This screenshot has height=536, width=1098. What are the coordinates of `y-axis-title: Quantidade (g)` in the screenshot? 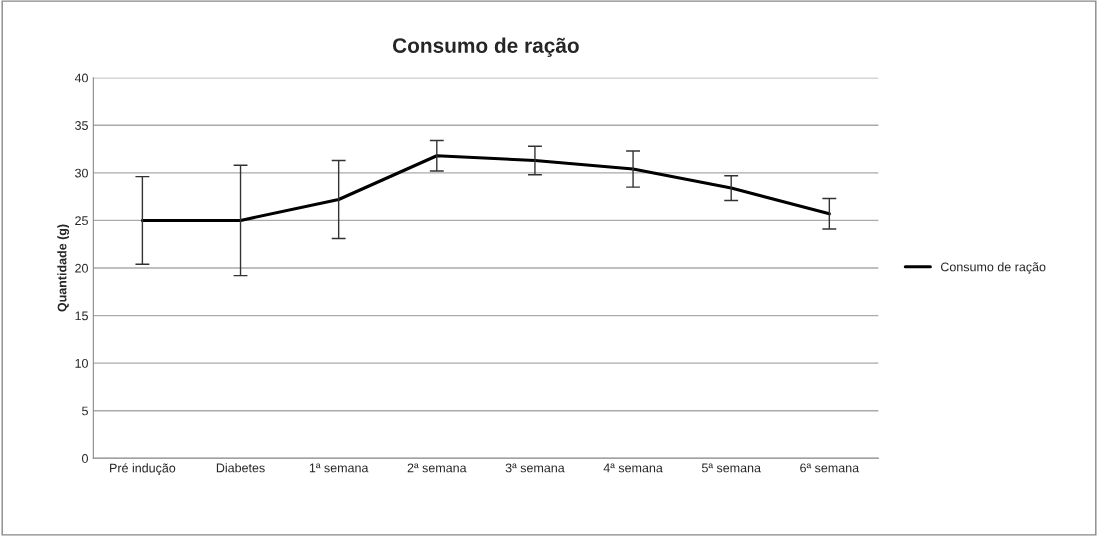 It's located at (63, 268).